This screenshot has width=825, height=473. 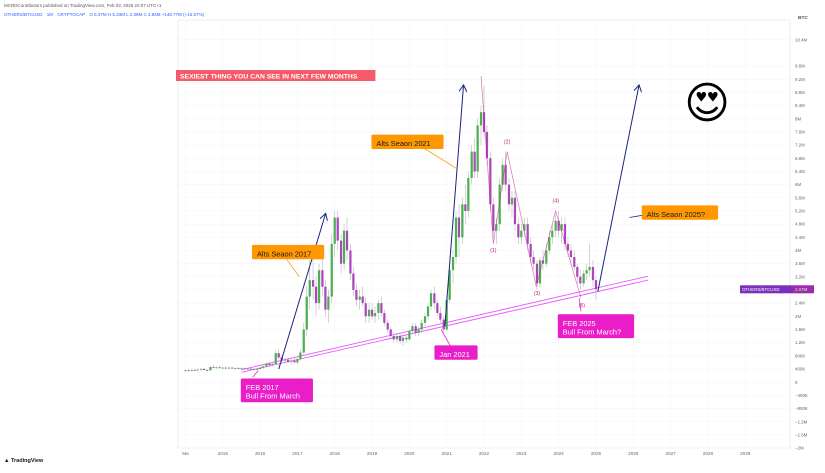 I want to click on annotation-text: FEB 2025, so click(x=579, y=323).